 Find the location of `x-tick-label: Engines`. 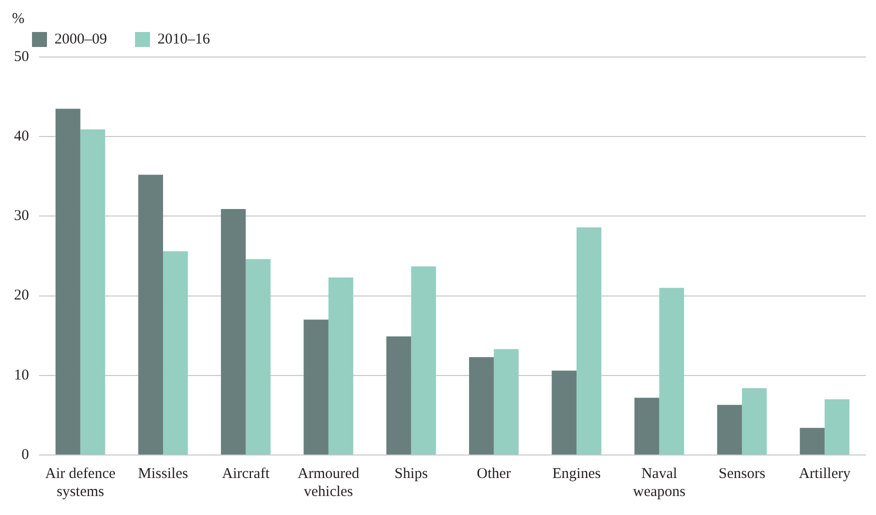

x-tick-label: Engines is located at coordinates (576, 474).